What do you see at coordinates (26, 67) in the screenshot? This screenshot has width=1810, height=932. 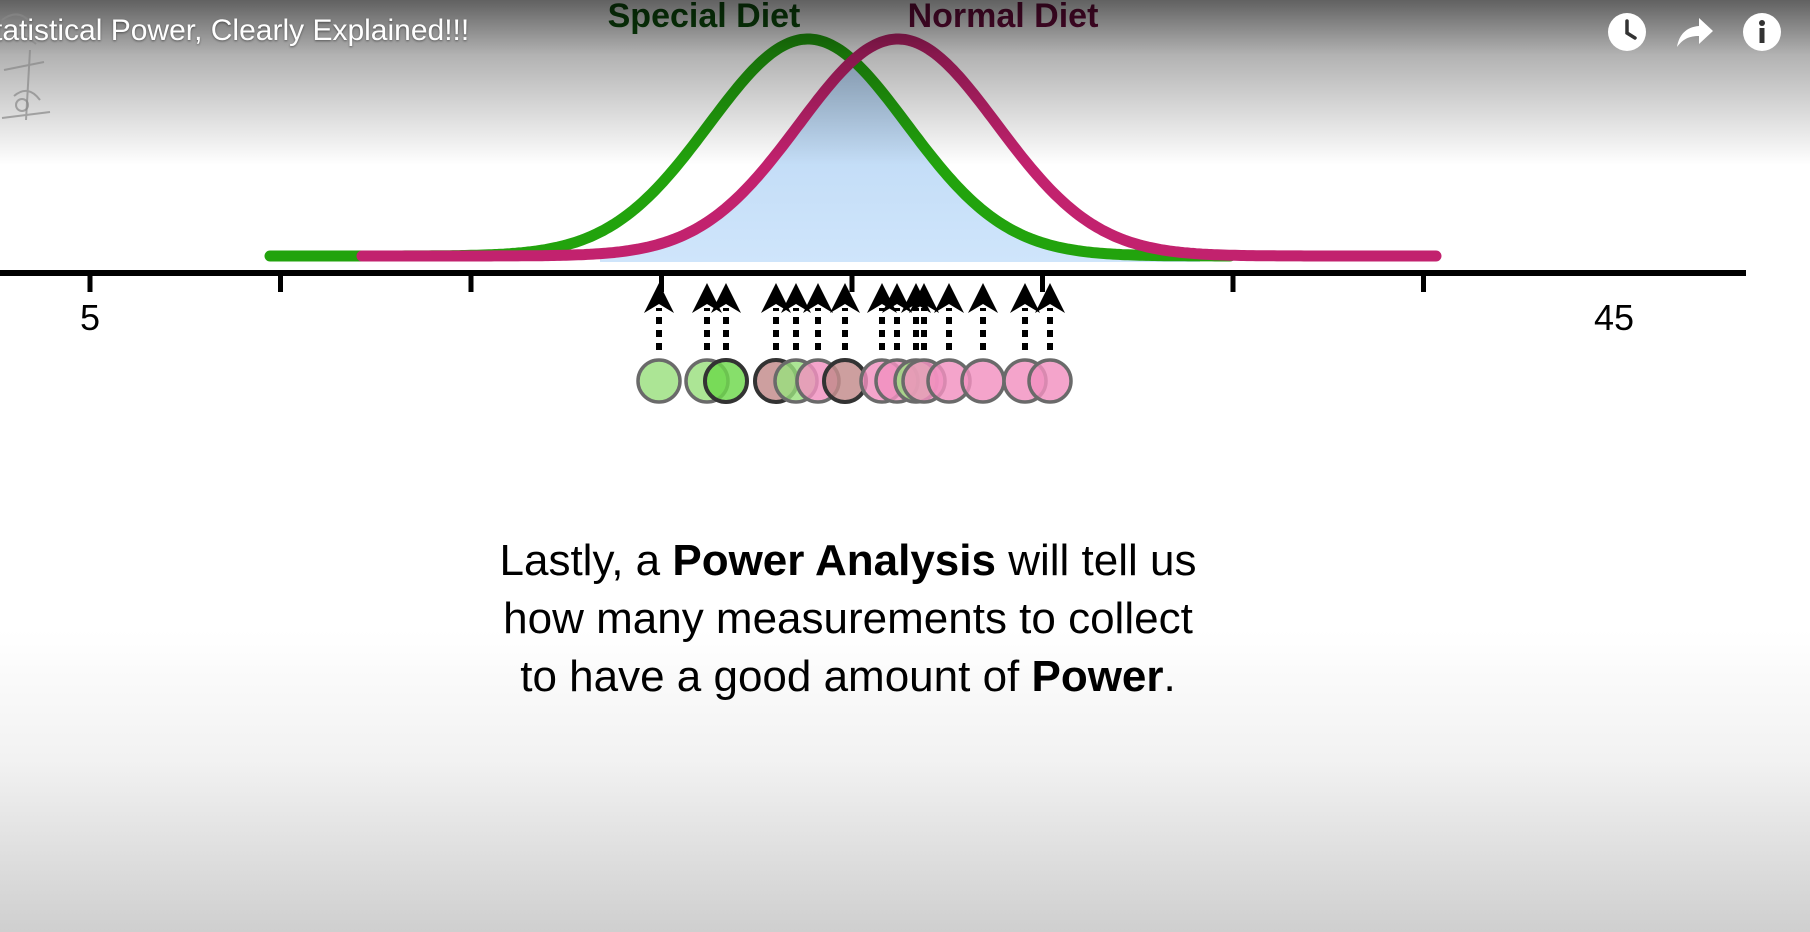 I see `channel-logo-sketch` at bounding box center [26, 67].